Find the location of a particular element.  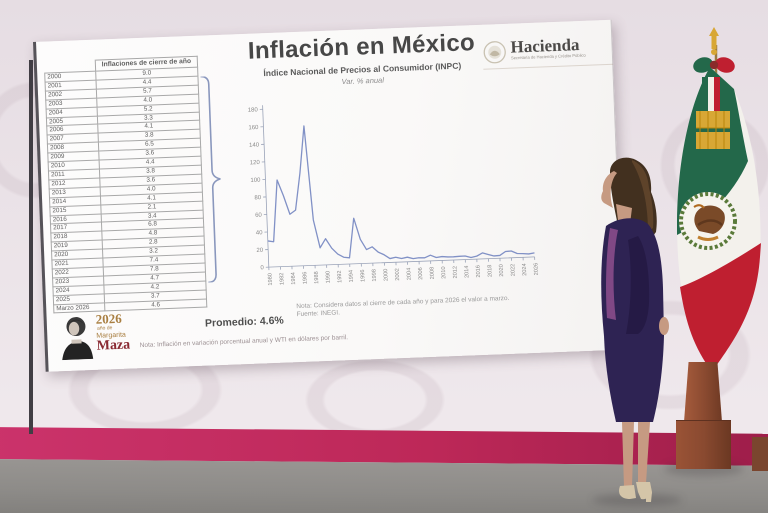

y-tick-label: 140 is located at coordinates (254, 145).